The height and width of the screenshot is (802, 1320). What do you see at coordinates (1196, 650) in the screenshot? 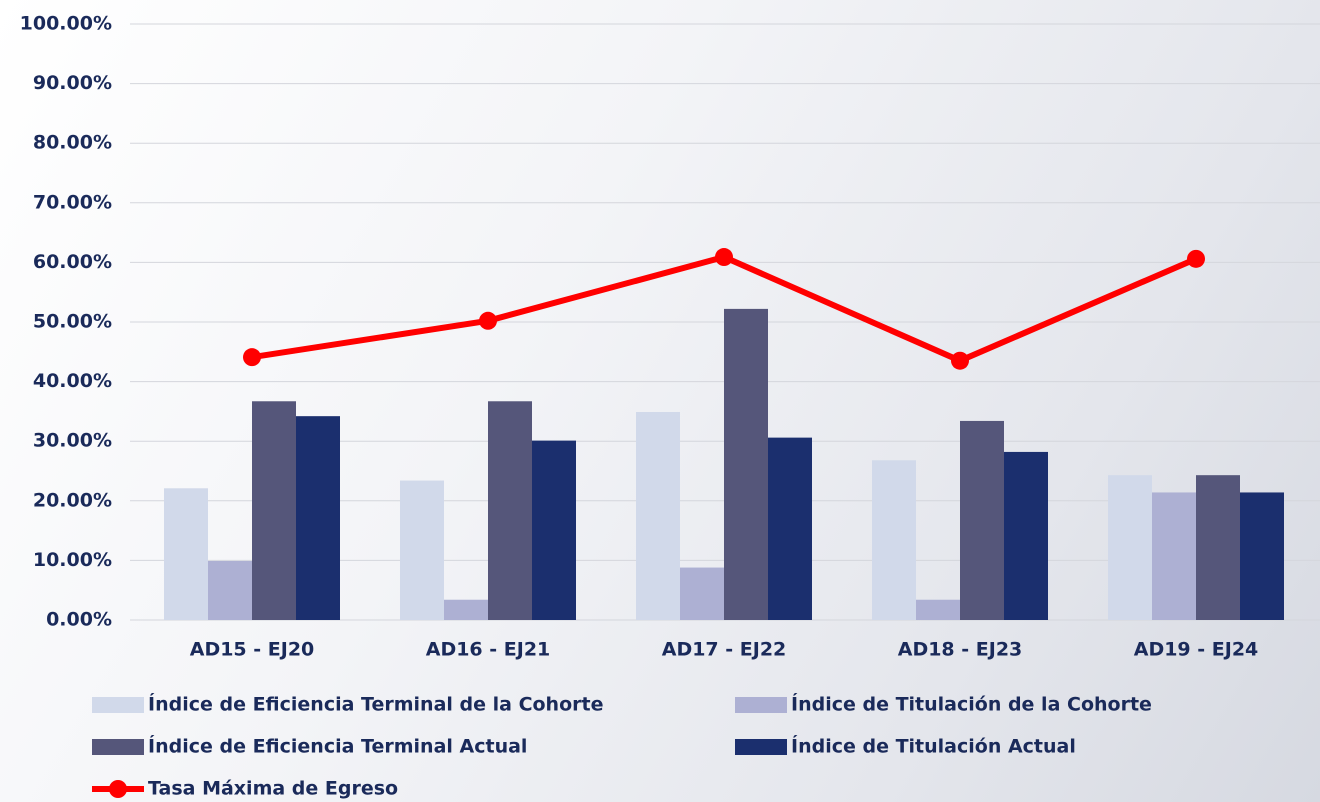
I see `x-tick-label: AD19 - EJ24` at bounding box center [1196, 650].